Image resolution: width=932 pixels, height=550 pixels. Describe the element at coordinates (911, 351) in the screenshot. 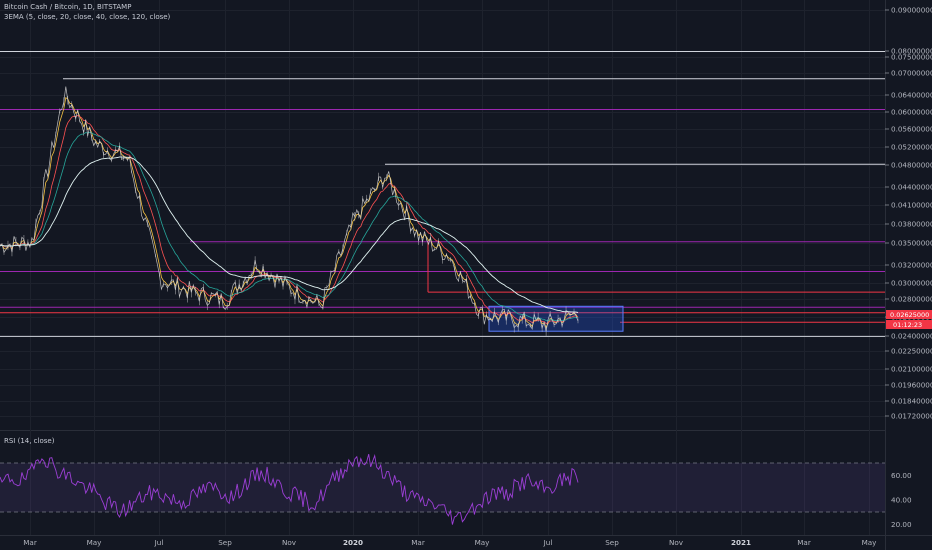

I see `price-tick-label: 0.02250000` at that location.